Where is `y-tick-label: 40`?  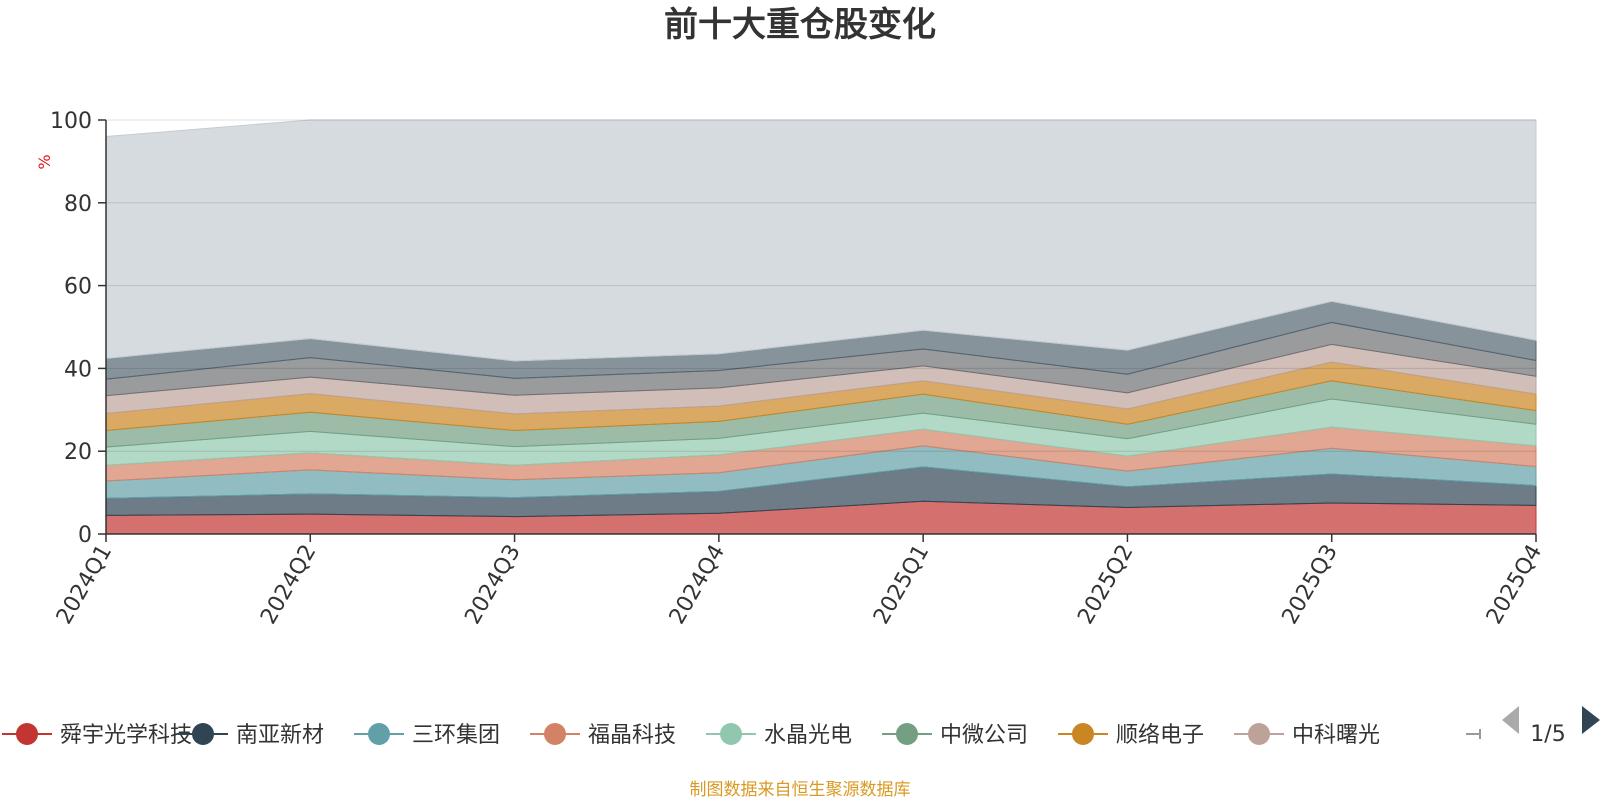 y-tick-label: 40 is located at coordinates (78, 369).